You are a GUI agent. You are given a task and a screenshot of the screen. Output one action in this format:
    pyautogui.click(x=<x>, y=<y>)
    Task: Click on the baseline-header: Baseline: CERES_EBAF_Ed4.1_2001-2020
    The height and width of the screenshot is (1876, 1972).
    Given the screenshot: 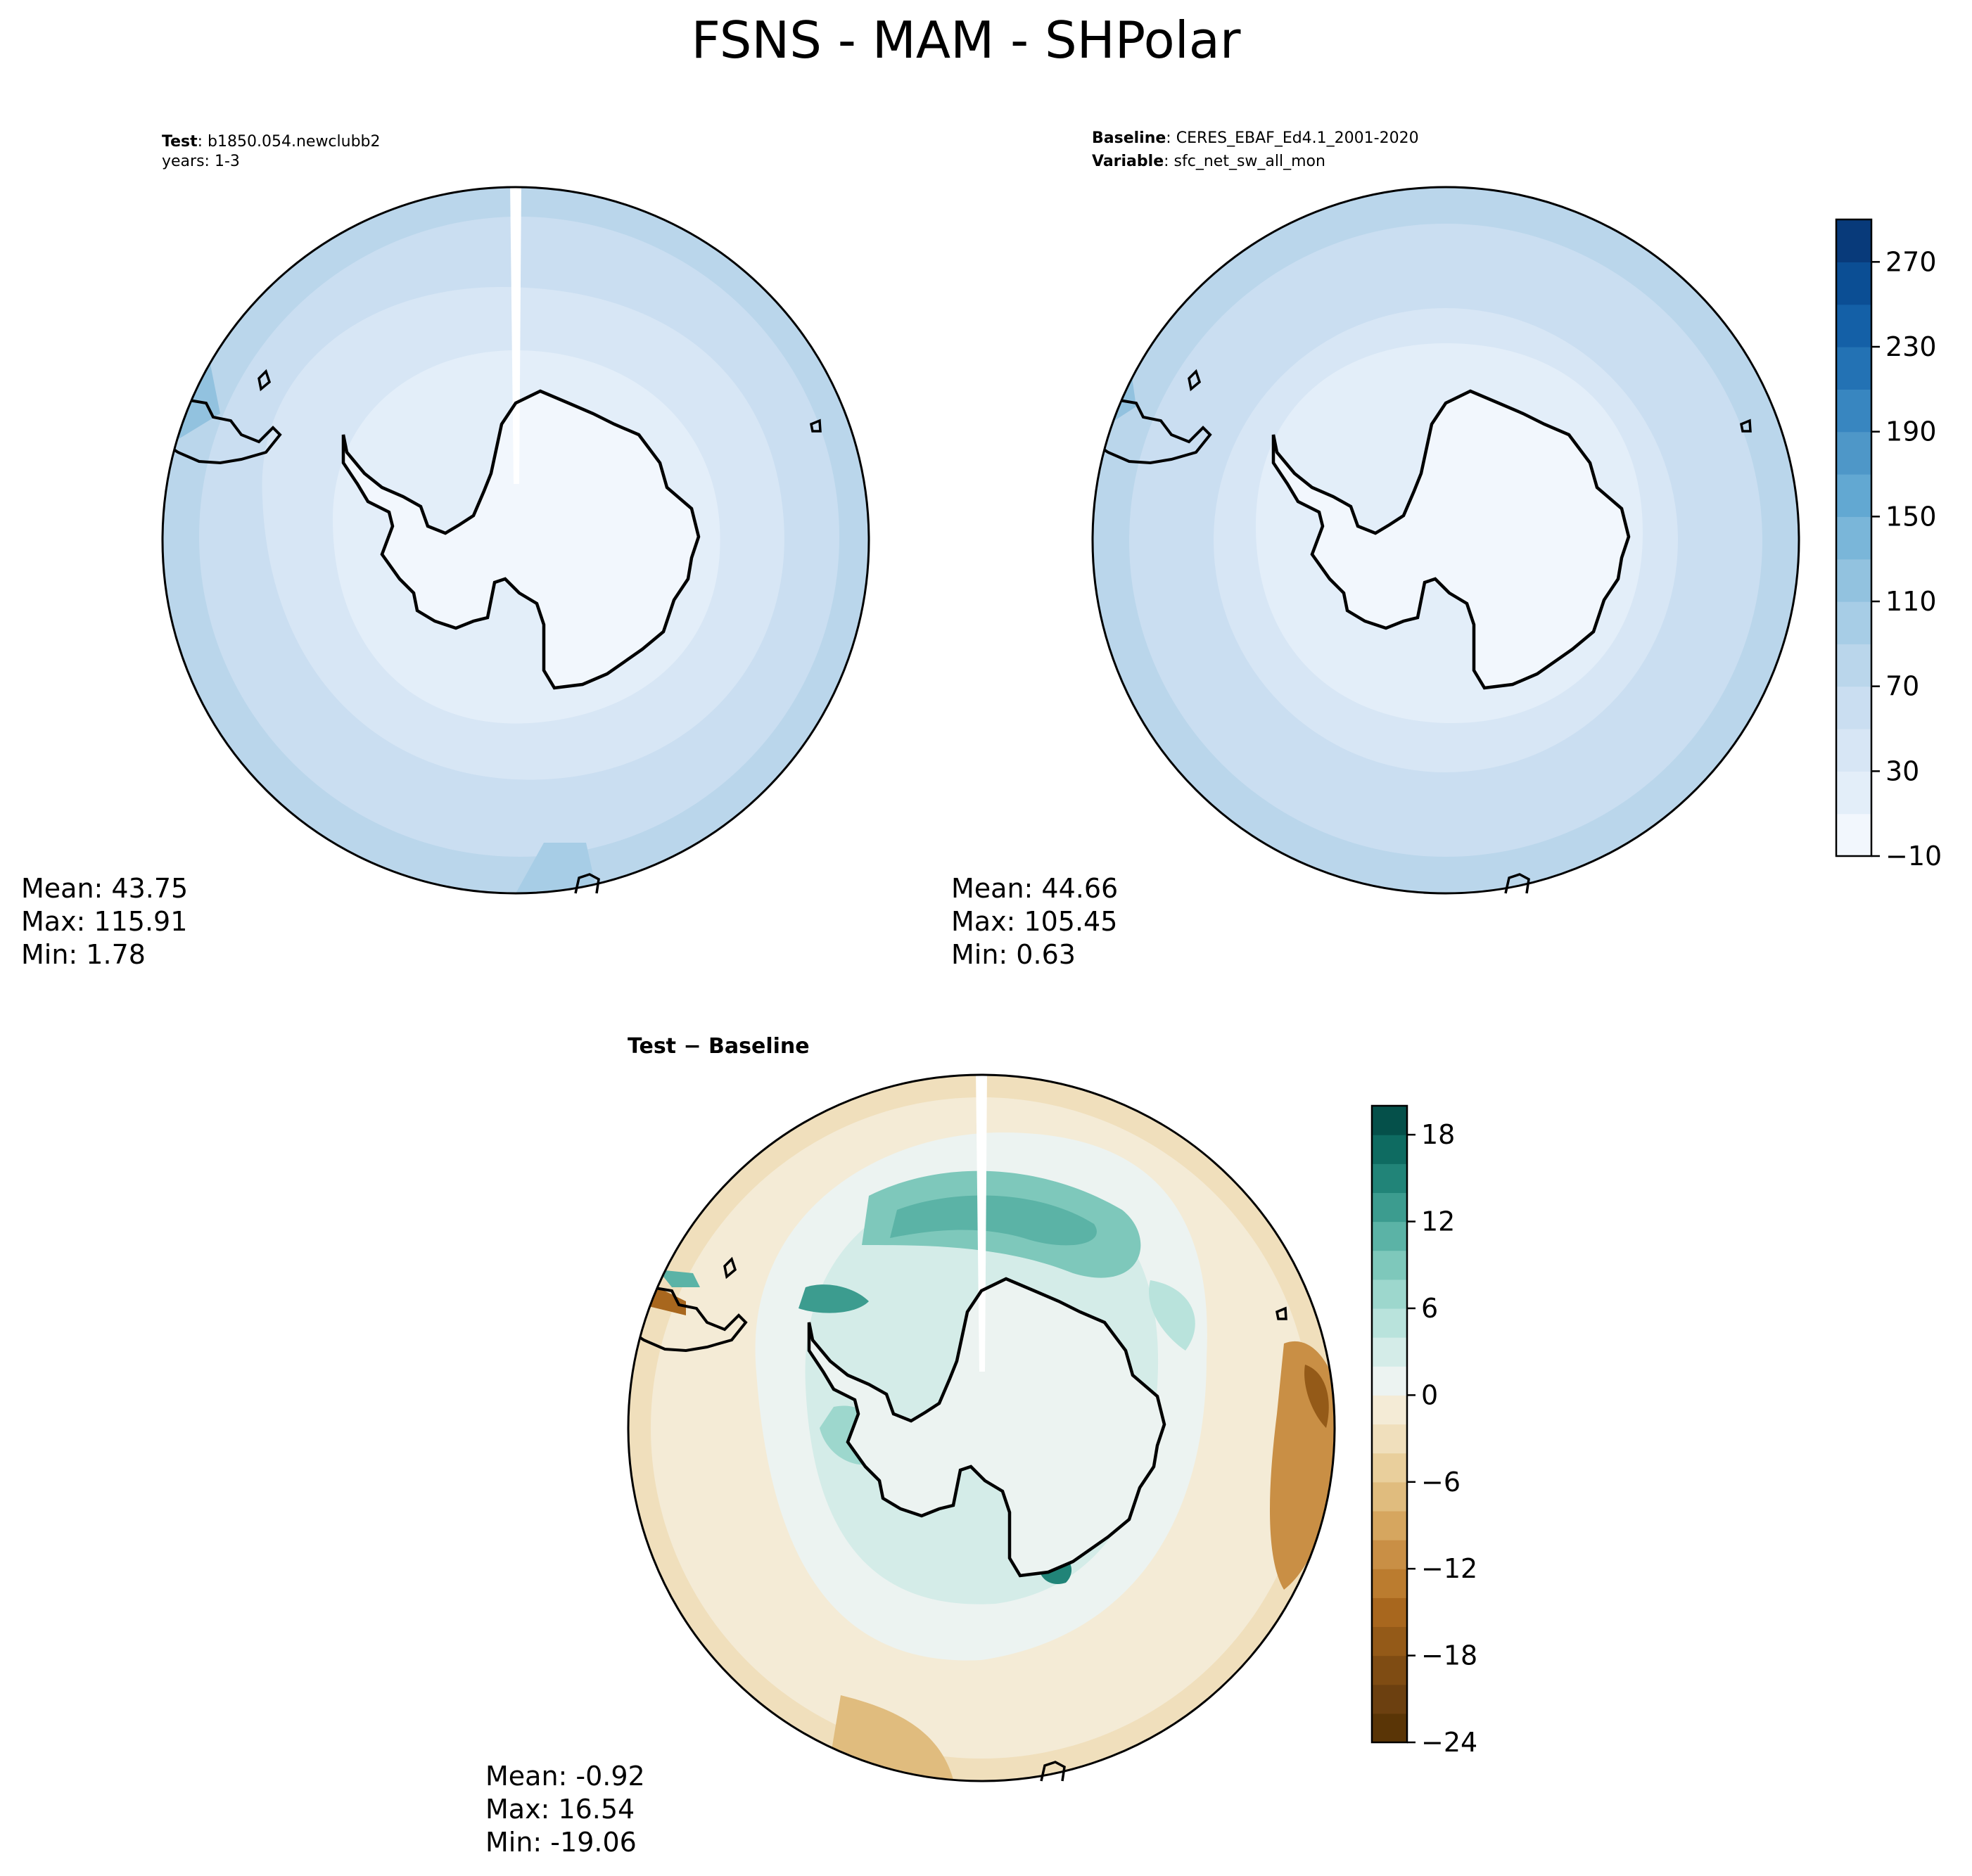 What is the action you would take?
    pyautogui.click(x=1255, y=138)
    